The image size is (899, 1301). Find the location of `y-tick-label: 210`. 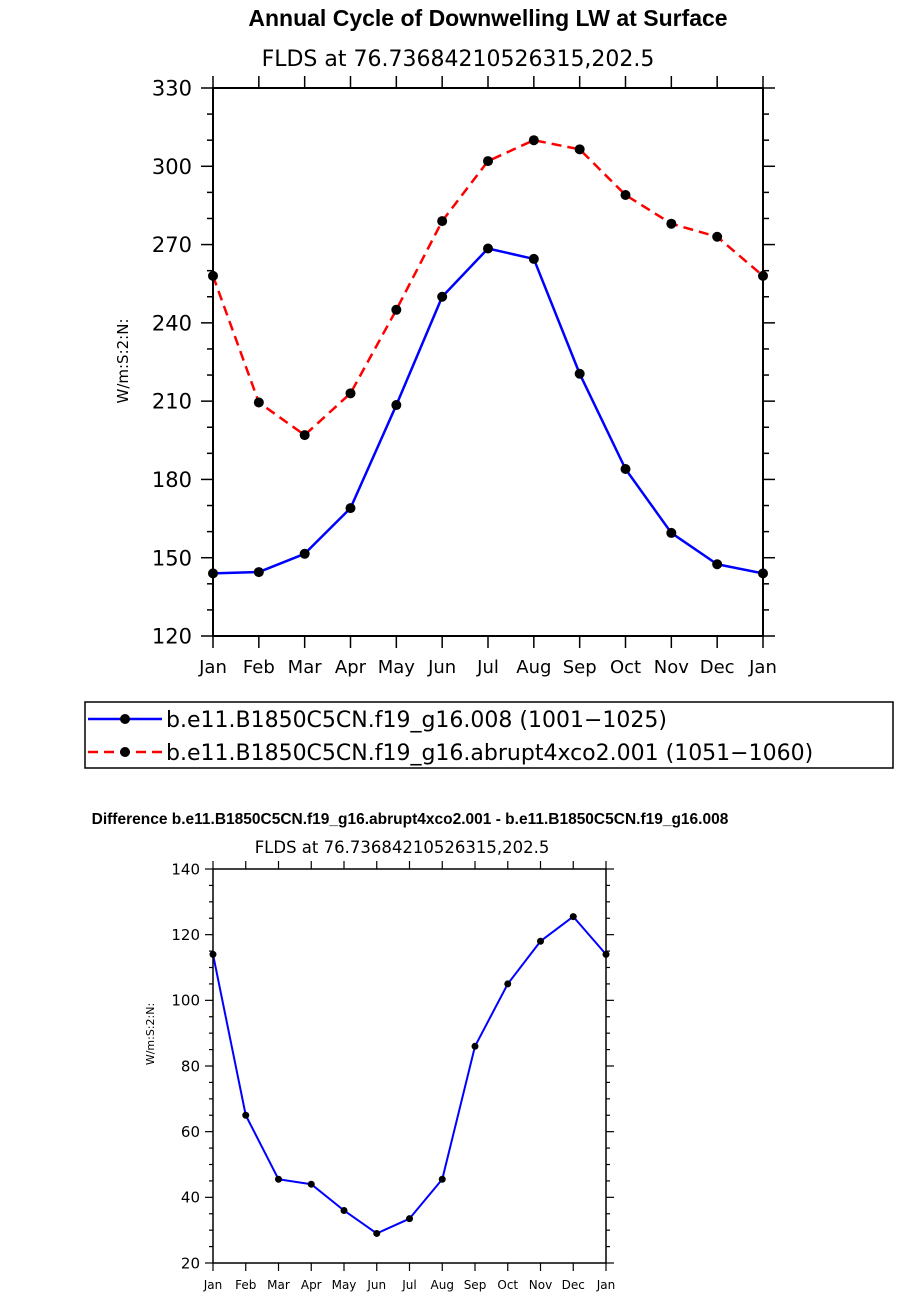

y-tick-label: 210 is located at coordinates (172, 402).